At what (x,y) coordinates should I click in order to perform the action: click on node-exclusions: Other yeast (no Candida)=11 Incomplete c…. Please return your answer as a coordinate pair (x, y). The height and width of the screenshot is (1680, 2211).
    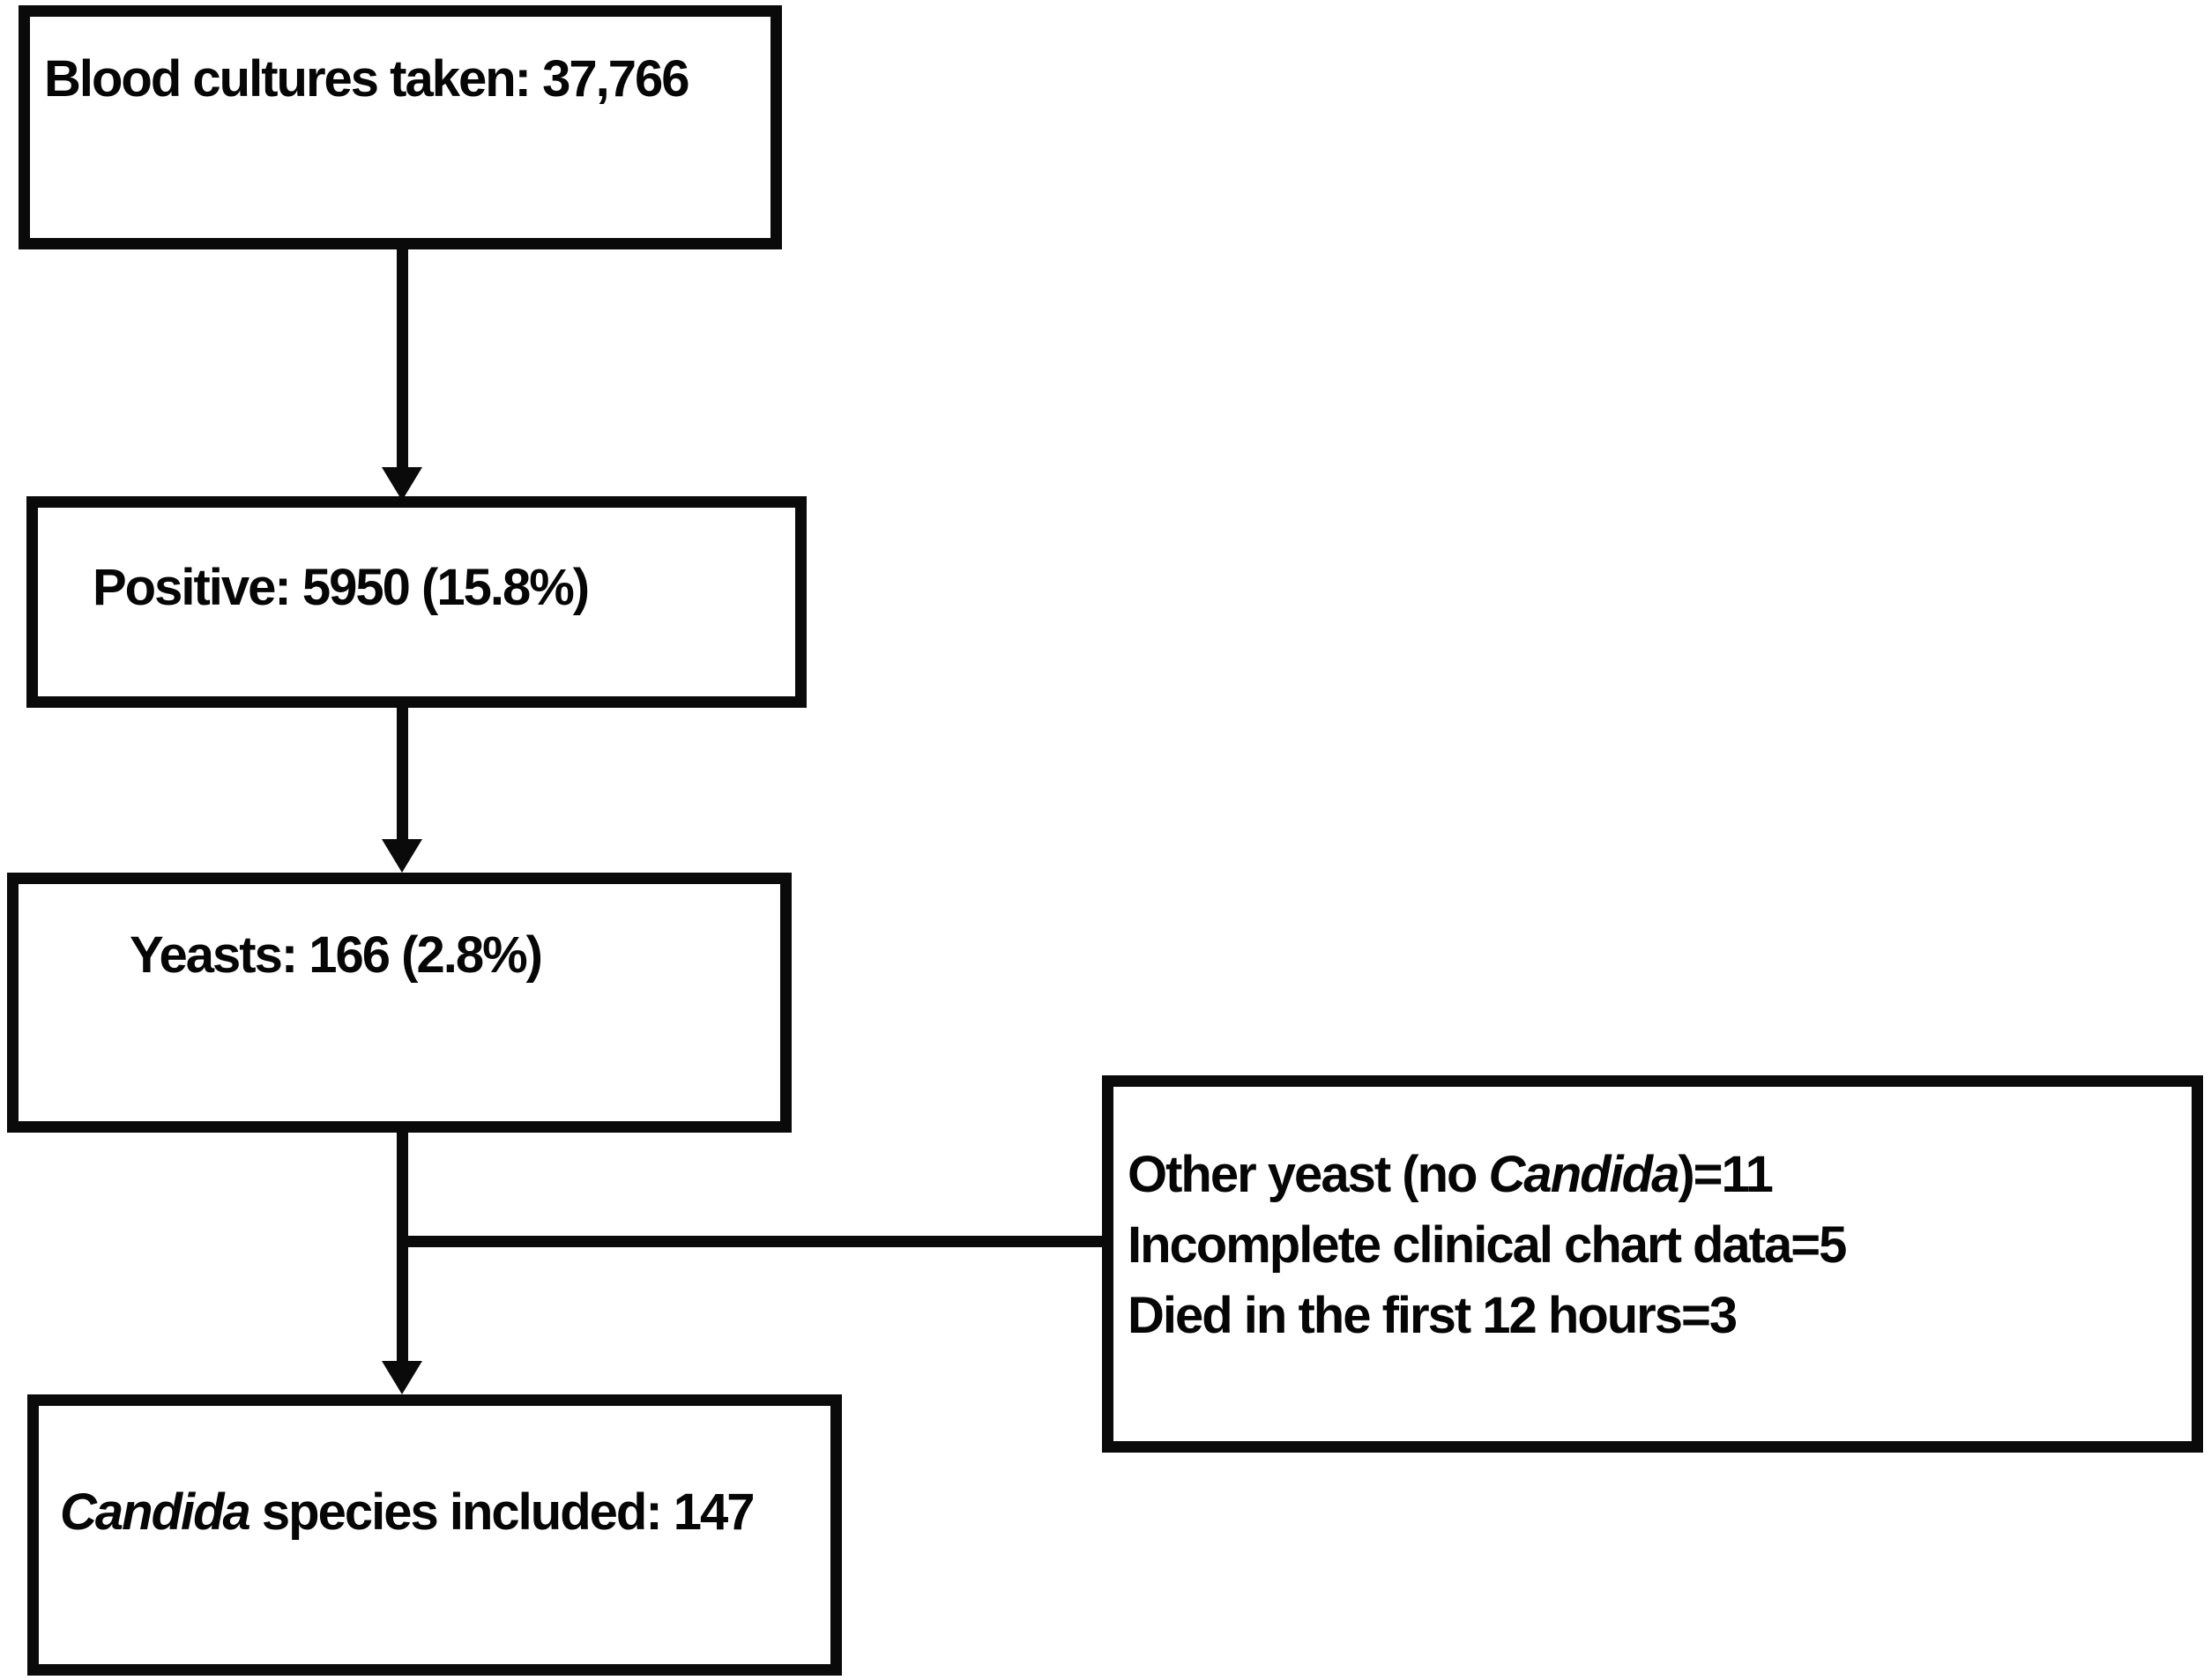
    Looking at the image, I should click on (1652, 1264).